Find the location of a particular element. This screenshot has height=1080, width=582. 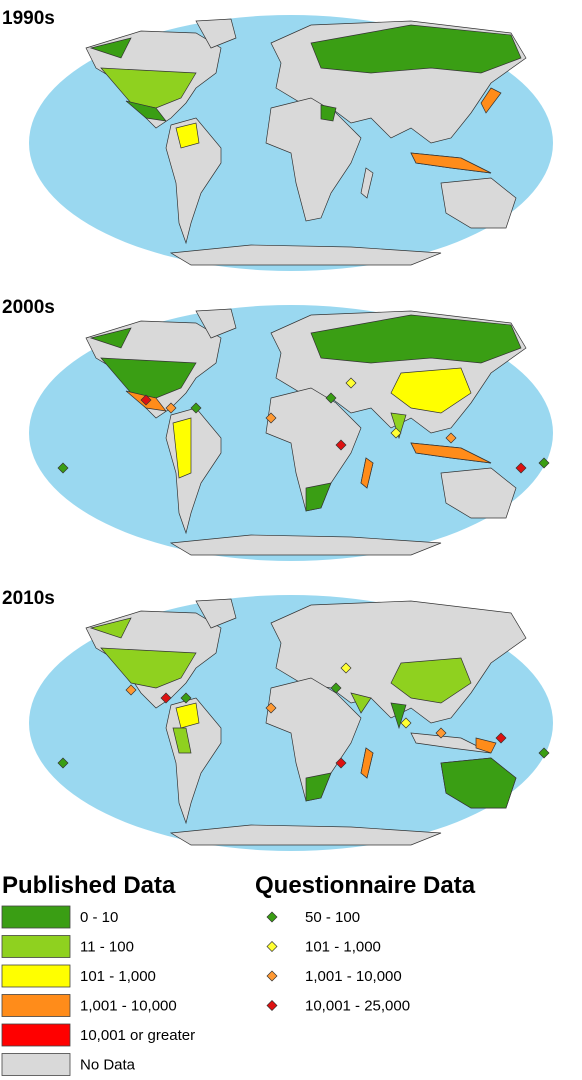

legend-label: No Data is located at coordinates (108, 1065).